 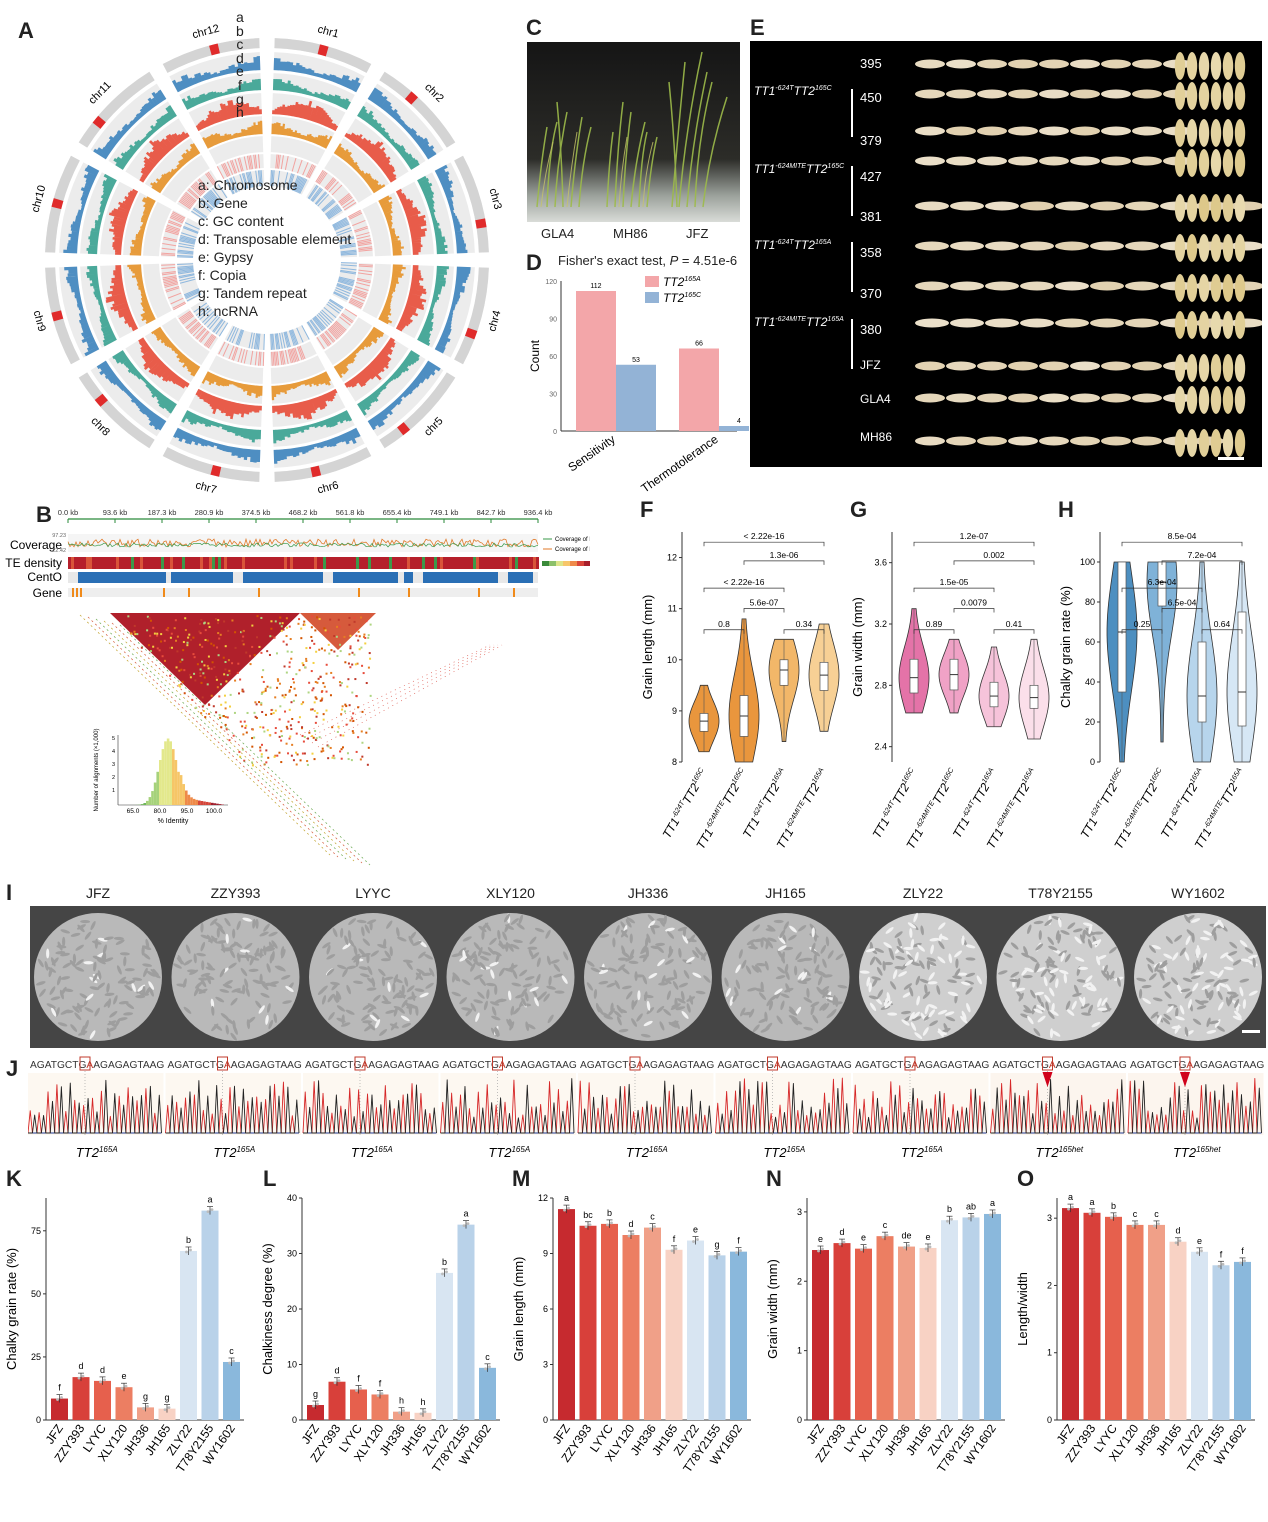 What do you see at coordinates (799, 169) in the screenshot?
I see `genotype-label: TT1-624MITETT2165C` at bounding box center [799, 169].